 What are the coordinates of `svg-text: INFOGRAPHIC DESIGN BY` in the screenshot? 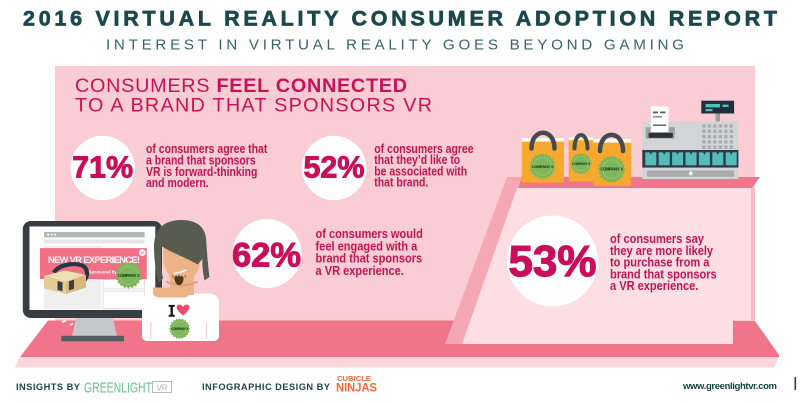 It's located at (266, 387).